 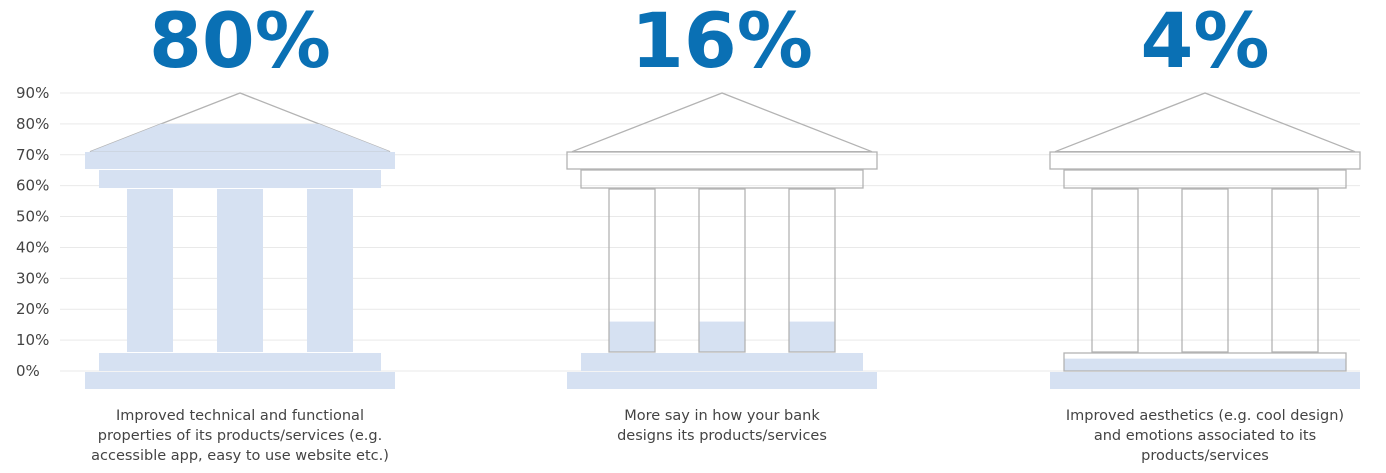 I want to click on y-tick-label: 60%, so click(x=32, y=186).